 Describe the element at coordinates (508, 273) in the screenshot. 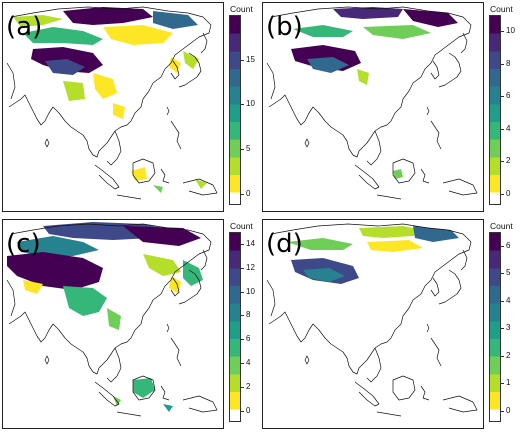

I see `legend-tick-label: 5` at that location.